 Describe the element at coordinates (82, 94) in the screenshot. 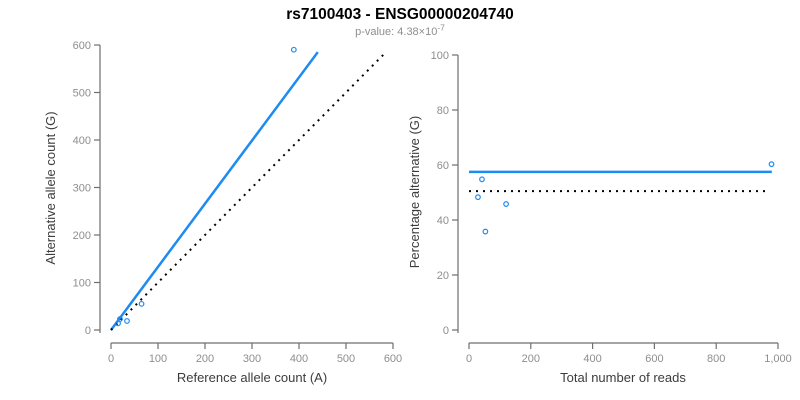

I see `y-tick-label: 500` at that location.